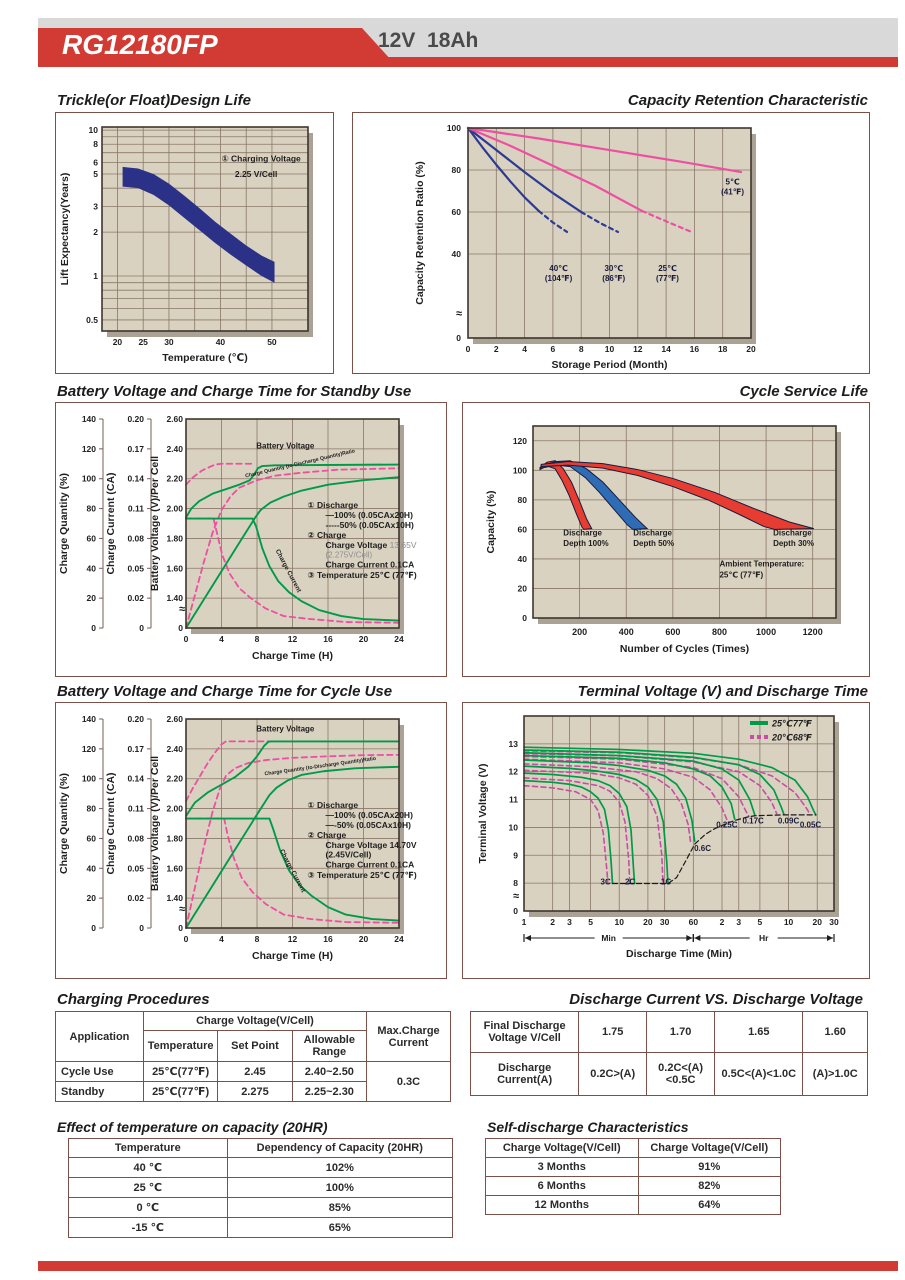 The image size is (905, 1280). What do you see at coordinates (679, 954) in the screenshot?
I see `svg-text: Discharge Time (Min)` at bounding box center [679, 954].